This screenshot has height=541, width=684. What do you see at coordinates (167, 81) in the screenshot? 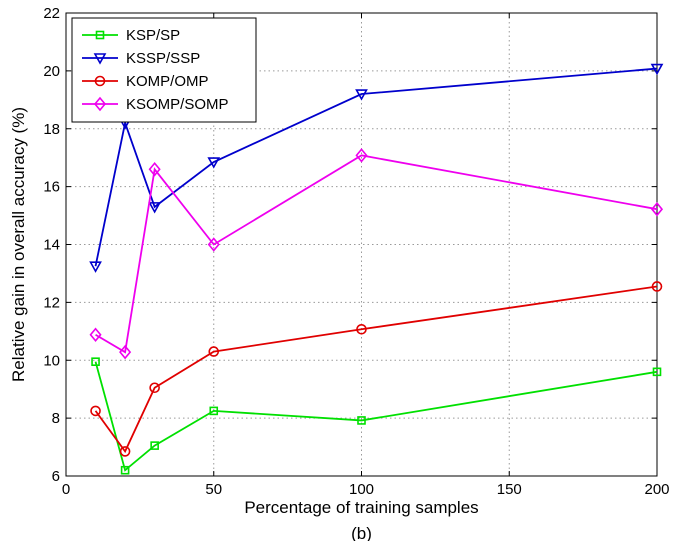
I see `legend-label: KOMP/OMP` at bounding box center [167, 81].